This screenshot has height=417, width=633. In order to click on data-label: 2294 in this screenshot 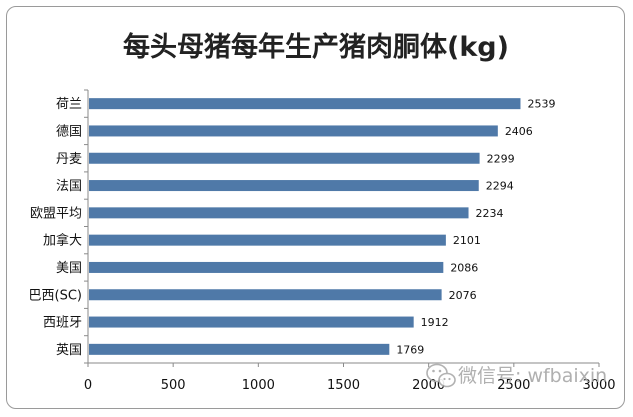, I will do `click(500, 186)`.